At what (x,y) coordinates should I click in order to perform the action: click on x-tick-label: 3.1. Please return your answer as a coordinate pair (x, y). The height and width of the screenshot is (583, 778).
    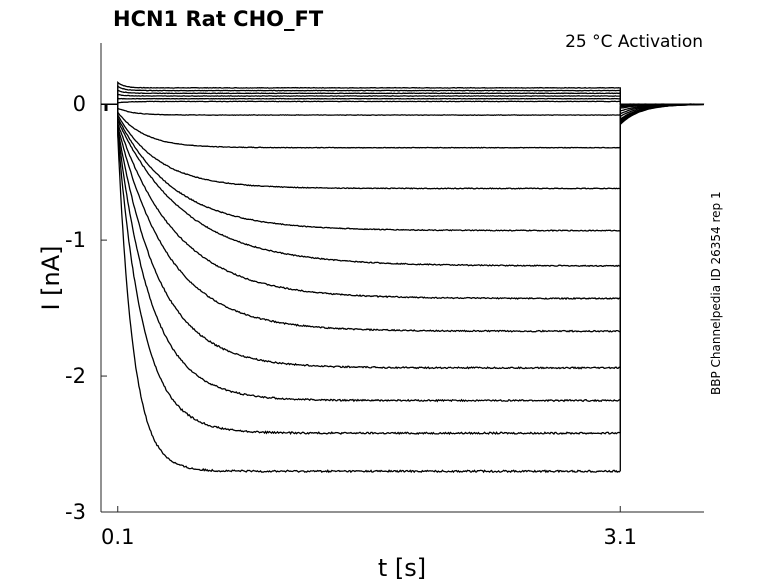
    Looking at the image, I should click on (620, 537).